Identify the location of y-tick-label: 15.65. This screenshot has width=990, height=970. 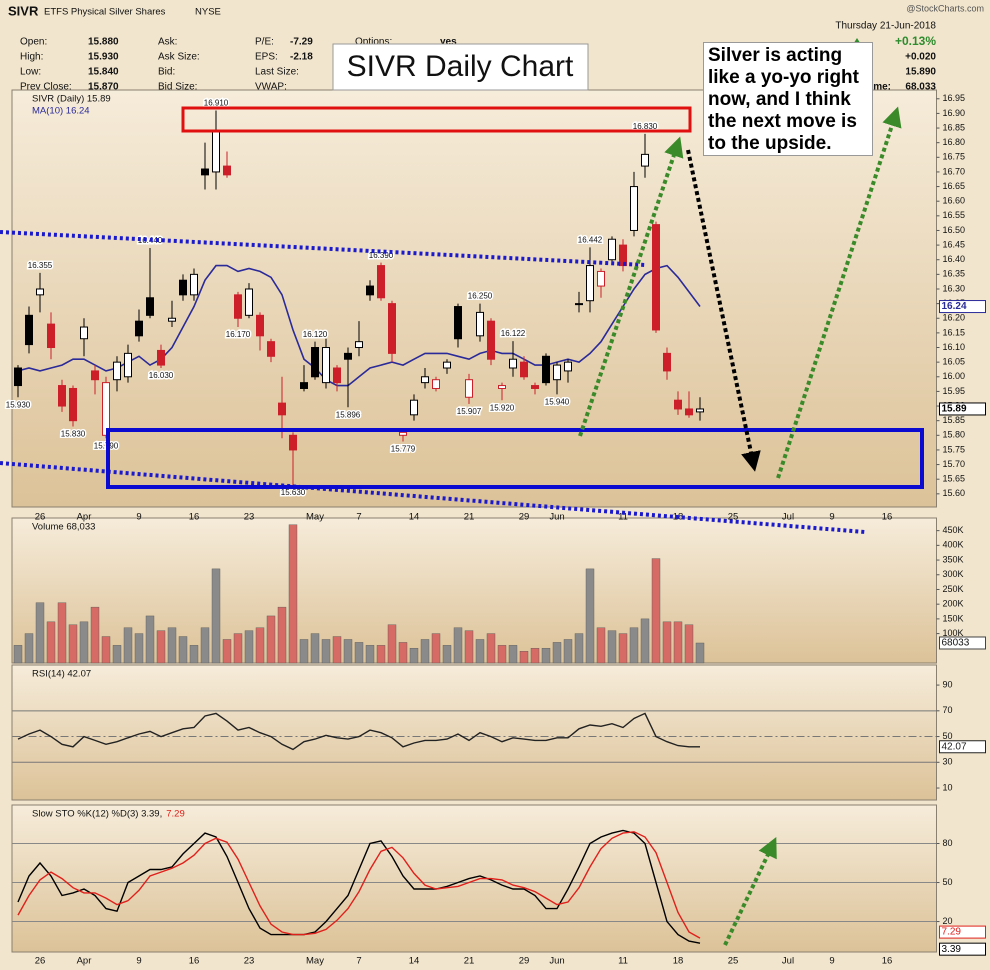
(954, 479).